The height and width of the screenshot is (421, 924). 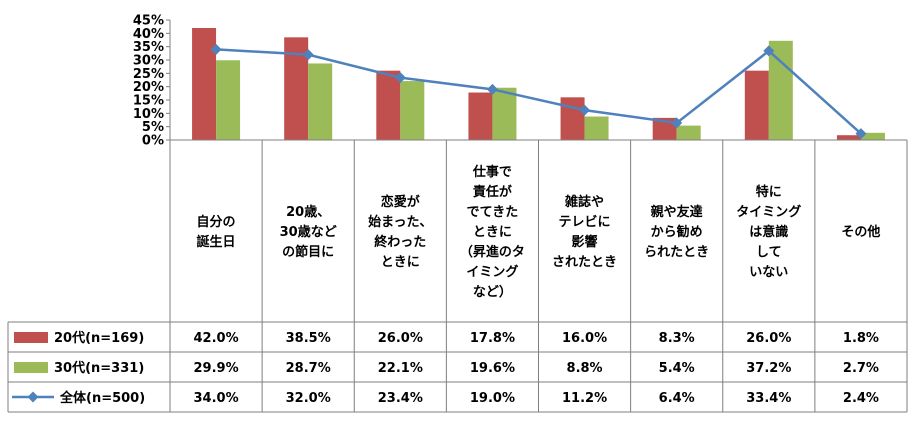 I want to click on legend-label: 全体(n=500), so click(x=102, y=398).